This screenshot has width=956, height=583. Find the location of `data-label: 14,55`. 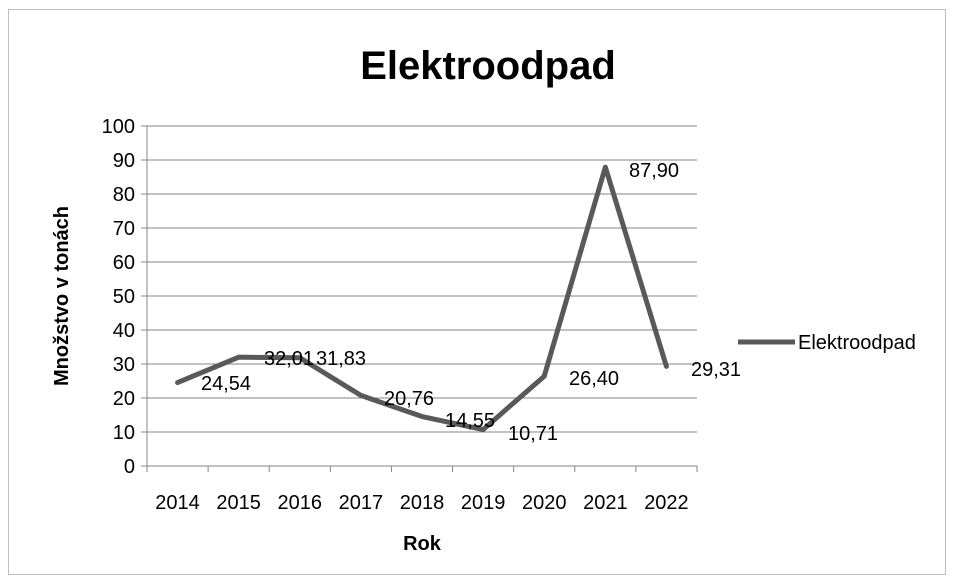

data-label: 14,55 is located at coordinates (470, 421).